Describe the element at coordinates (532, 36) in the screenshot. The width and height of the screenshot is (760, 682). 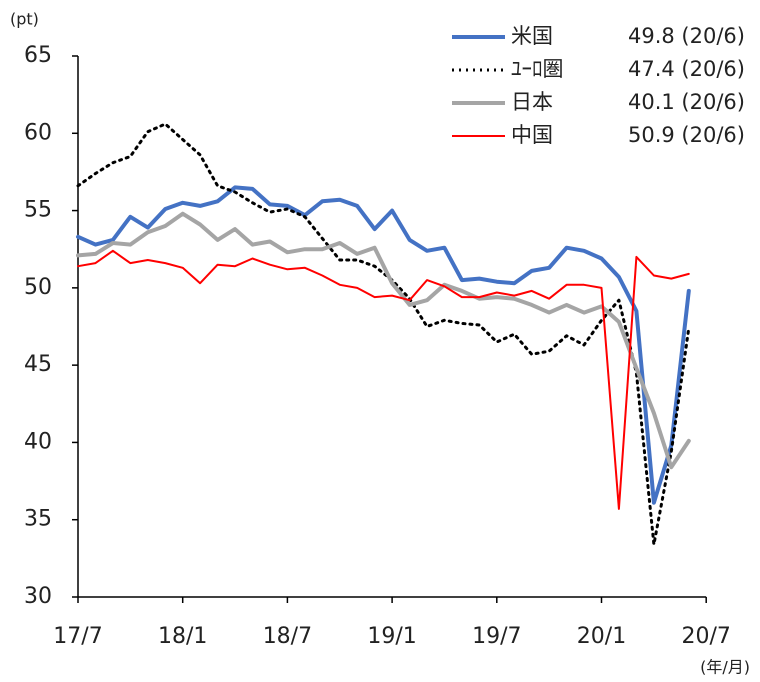
I see `legend-label: 米国` at that location.